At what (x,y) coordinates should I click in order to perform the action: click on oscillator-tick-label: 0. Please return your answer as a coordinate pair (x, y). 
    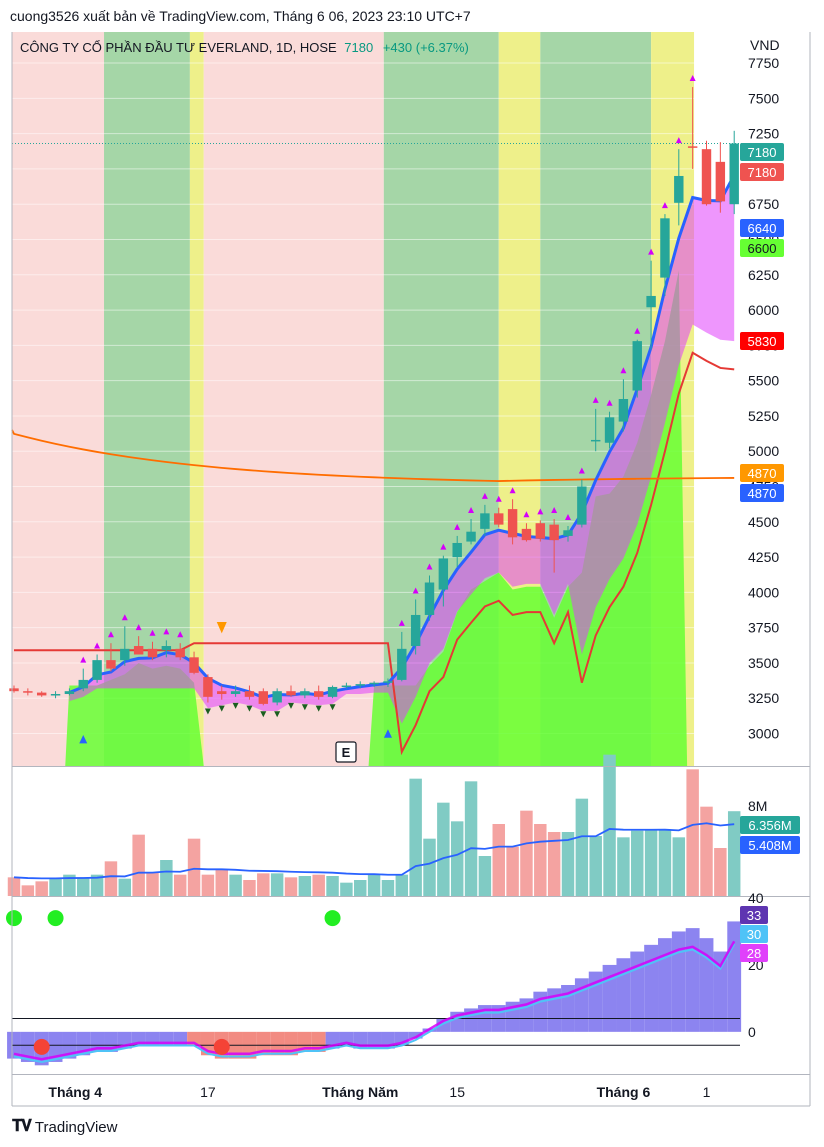
    Looking at the image, I should click on (752, 1032).